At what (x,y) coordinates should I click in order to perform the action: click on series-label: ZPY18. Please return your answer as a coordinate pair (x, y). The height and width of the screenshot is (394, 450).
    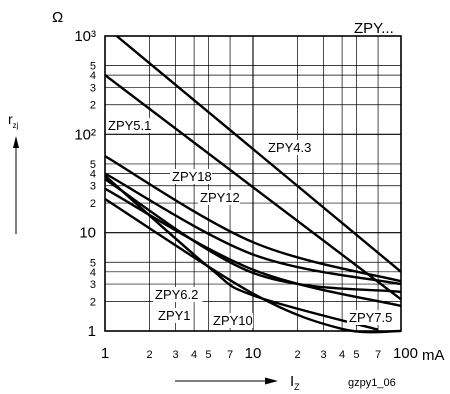
    Looking at the image, I should click on (192, 176).